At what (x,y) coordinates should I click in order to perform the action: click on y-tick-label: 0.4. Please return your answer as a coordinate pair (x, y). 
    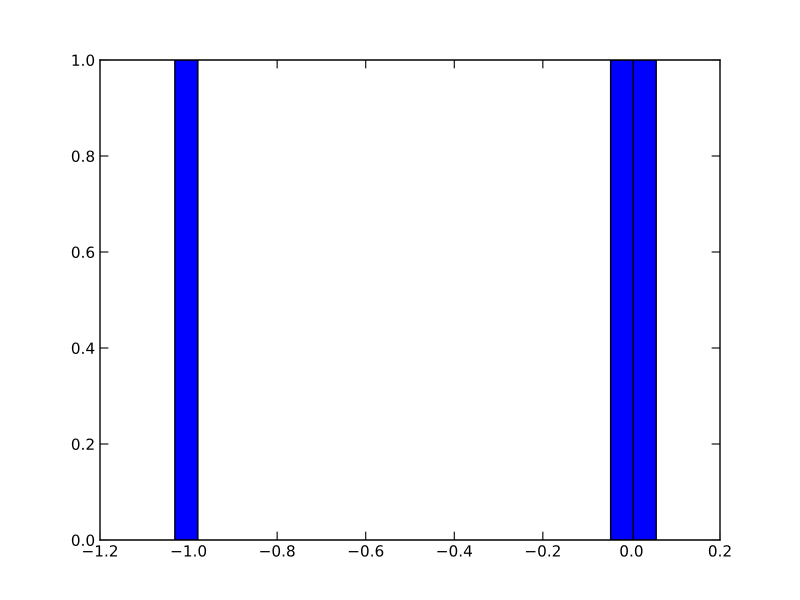
    Looking at the image, I should click on (83, 348).